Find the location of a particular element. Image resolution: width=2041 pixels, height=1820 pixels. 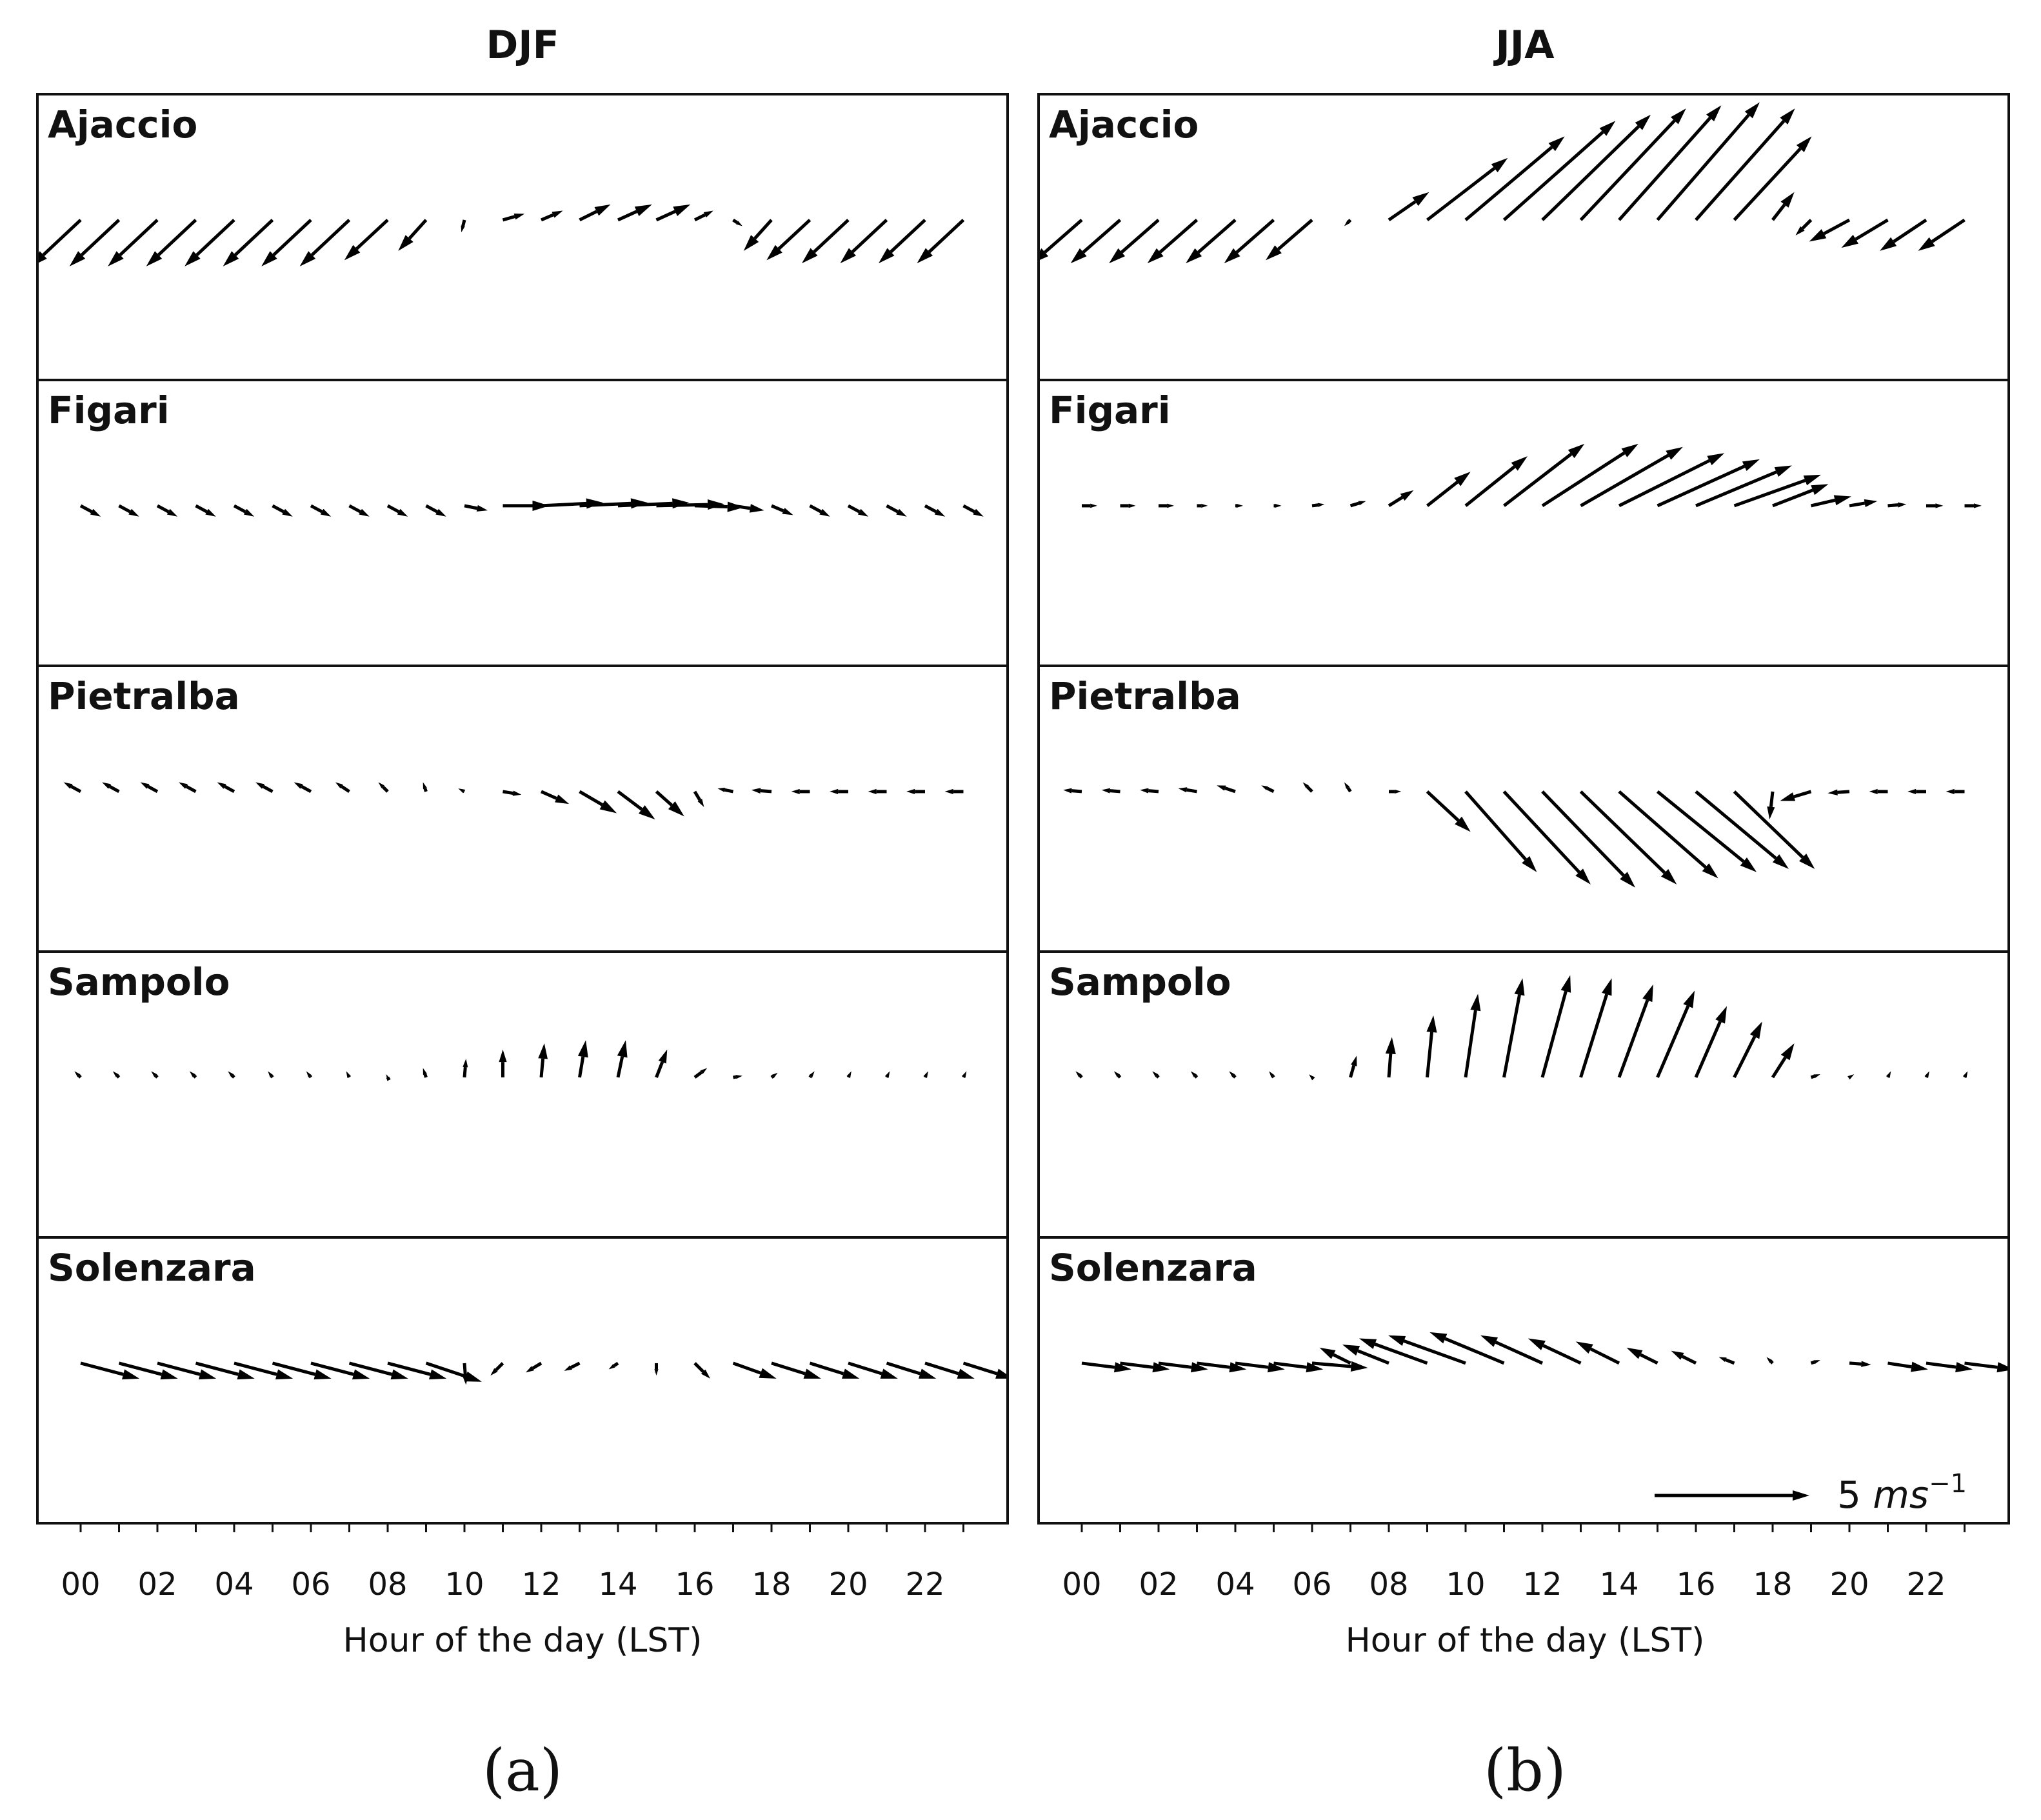

reference-vector-key: 5 ms−1 is located at coordinates (1811, 1493).